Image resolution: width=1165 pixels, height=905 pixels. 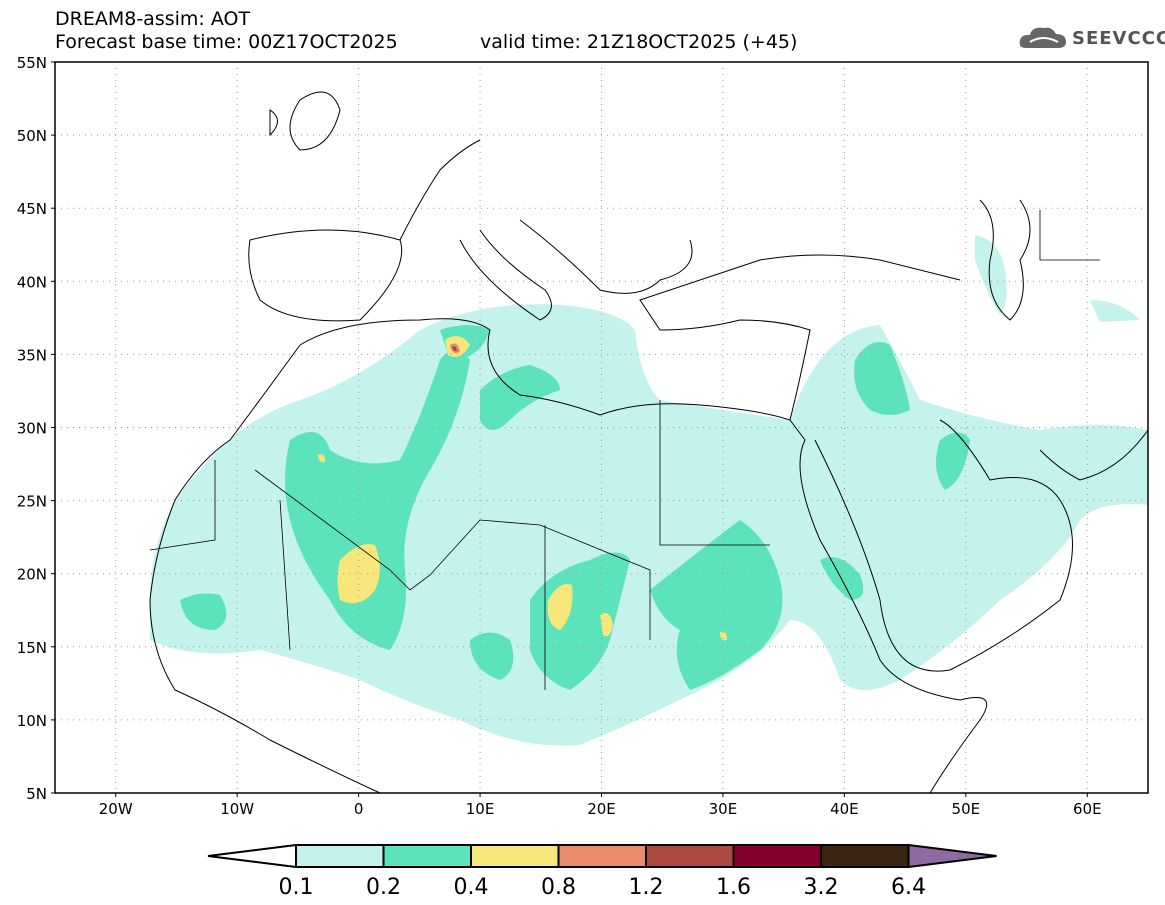 I want to click on colorbar-label: 0.2, so click(x=383, y=887).